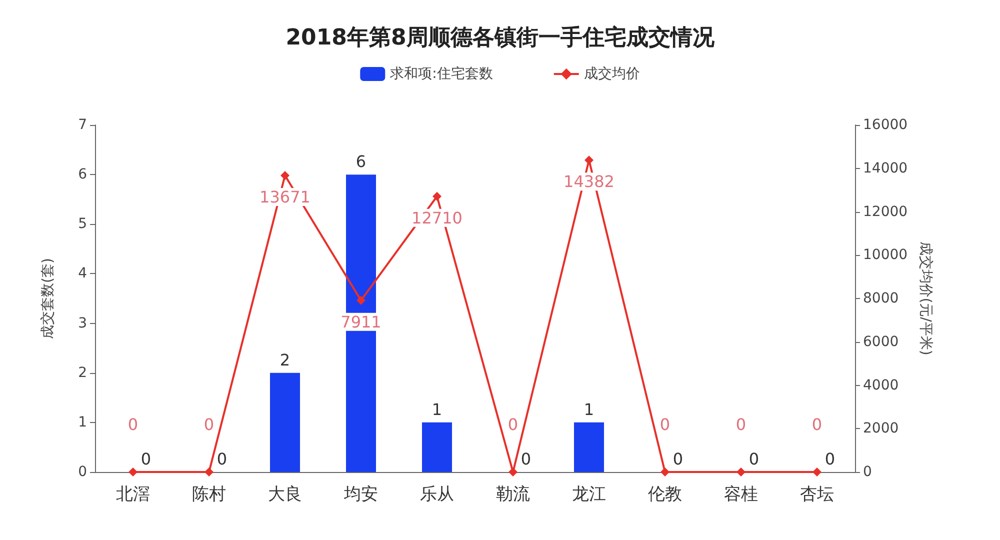 Image resolution: width=1000 pixels, height=540 pixels. Describe the element at coordinates (437, 494) in the screenshot. I see `x-tick-label: 乐从` at that location.